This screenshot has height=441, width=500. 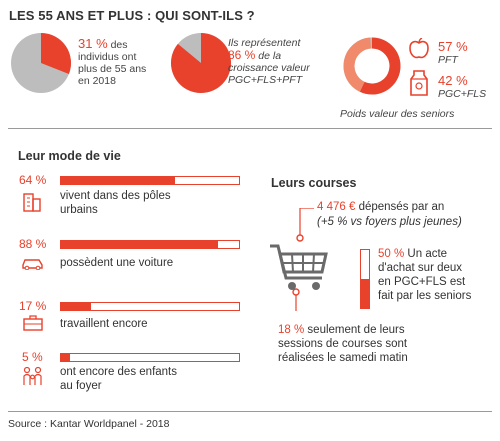 I want to click on mv-pct-3: 17 %, so click(x=33, y=306).